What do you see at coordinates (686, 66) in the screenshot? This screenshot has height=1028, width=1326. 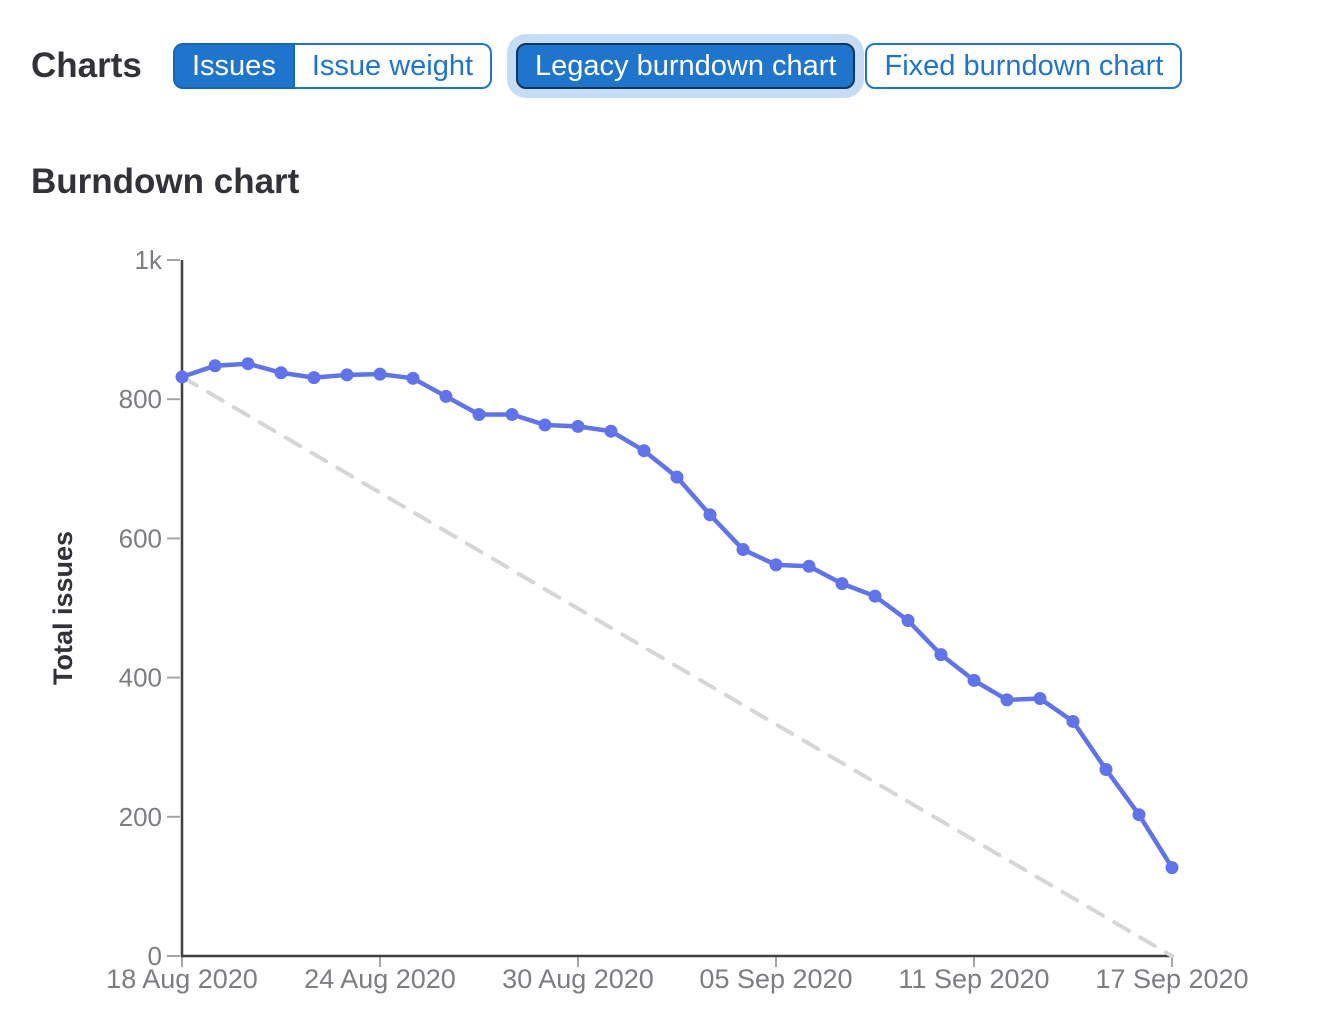 I see `legacy-burndown-chart-button: Legacy burndown chart` at bounding box center [686, 66].